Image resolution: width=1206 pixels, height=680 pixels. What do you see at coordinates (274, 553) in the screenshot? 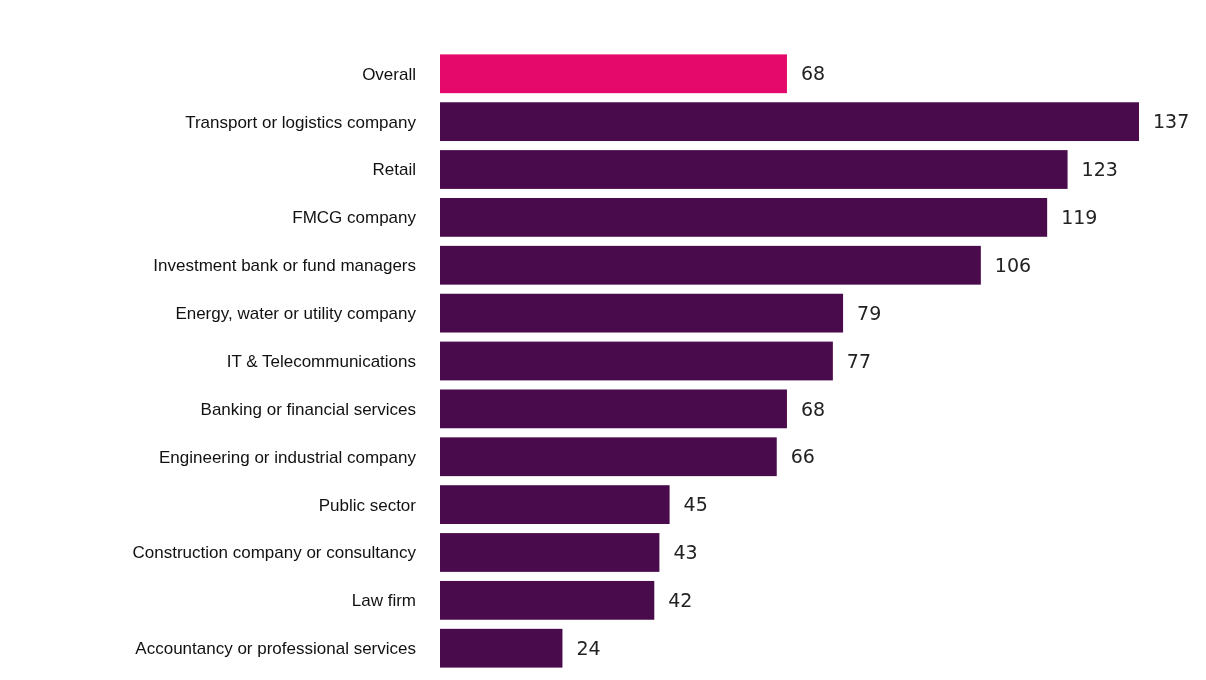
I see `y-tick-label: Construction company or consultancy` at bounding box center [274, 553].